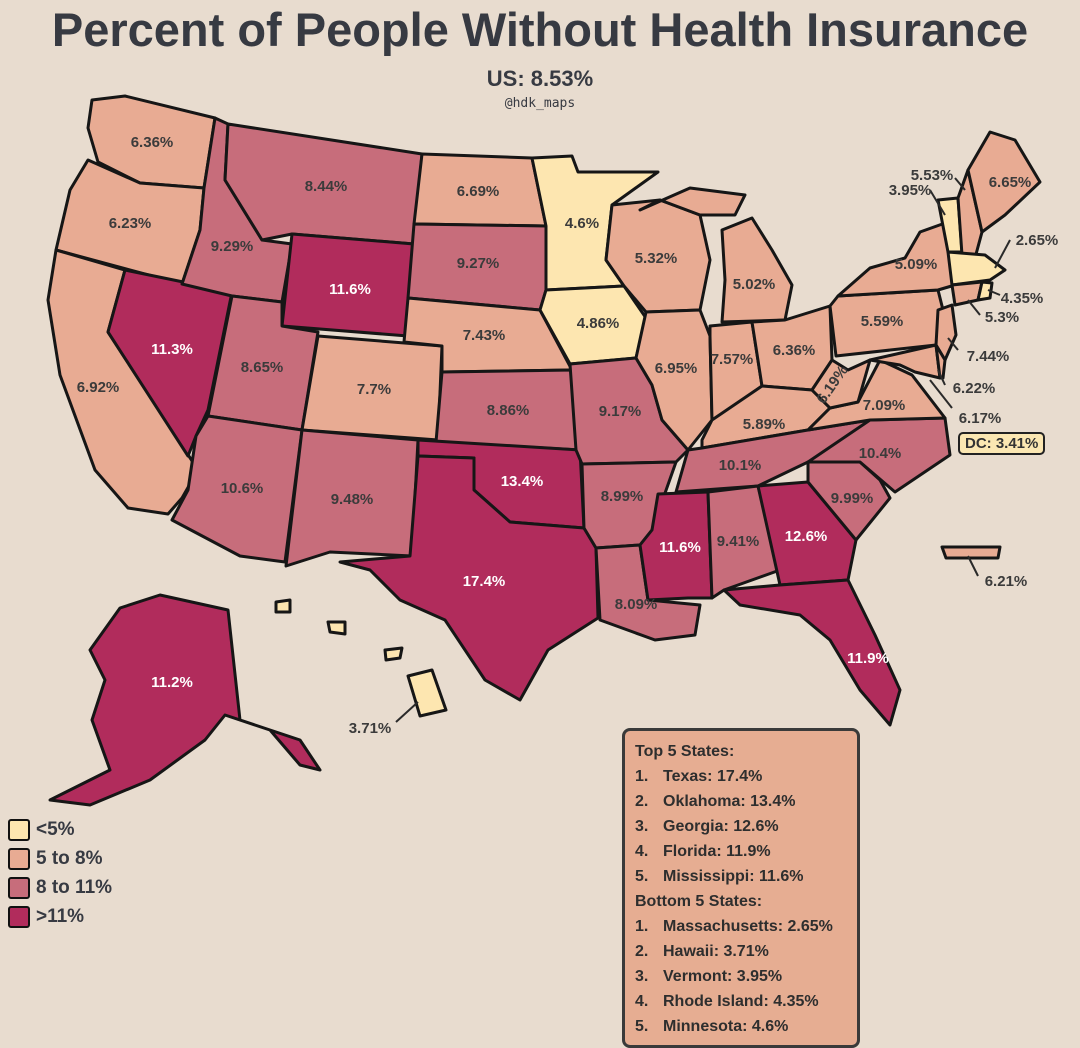 The width and height of the screenshot is (1080, 1048). Describe the element at coordinates (152, 142) in the screenshot. I see `label-wa: 6.36%` at that location.